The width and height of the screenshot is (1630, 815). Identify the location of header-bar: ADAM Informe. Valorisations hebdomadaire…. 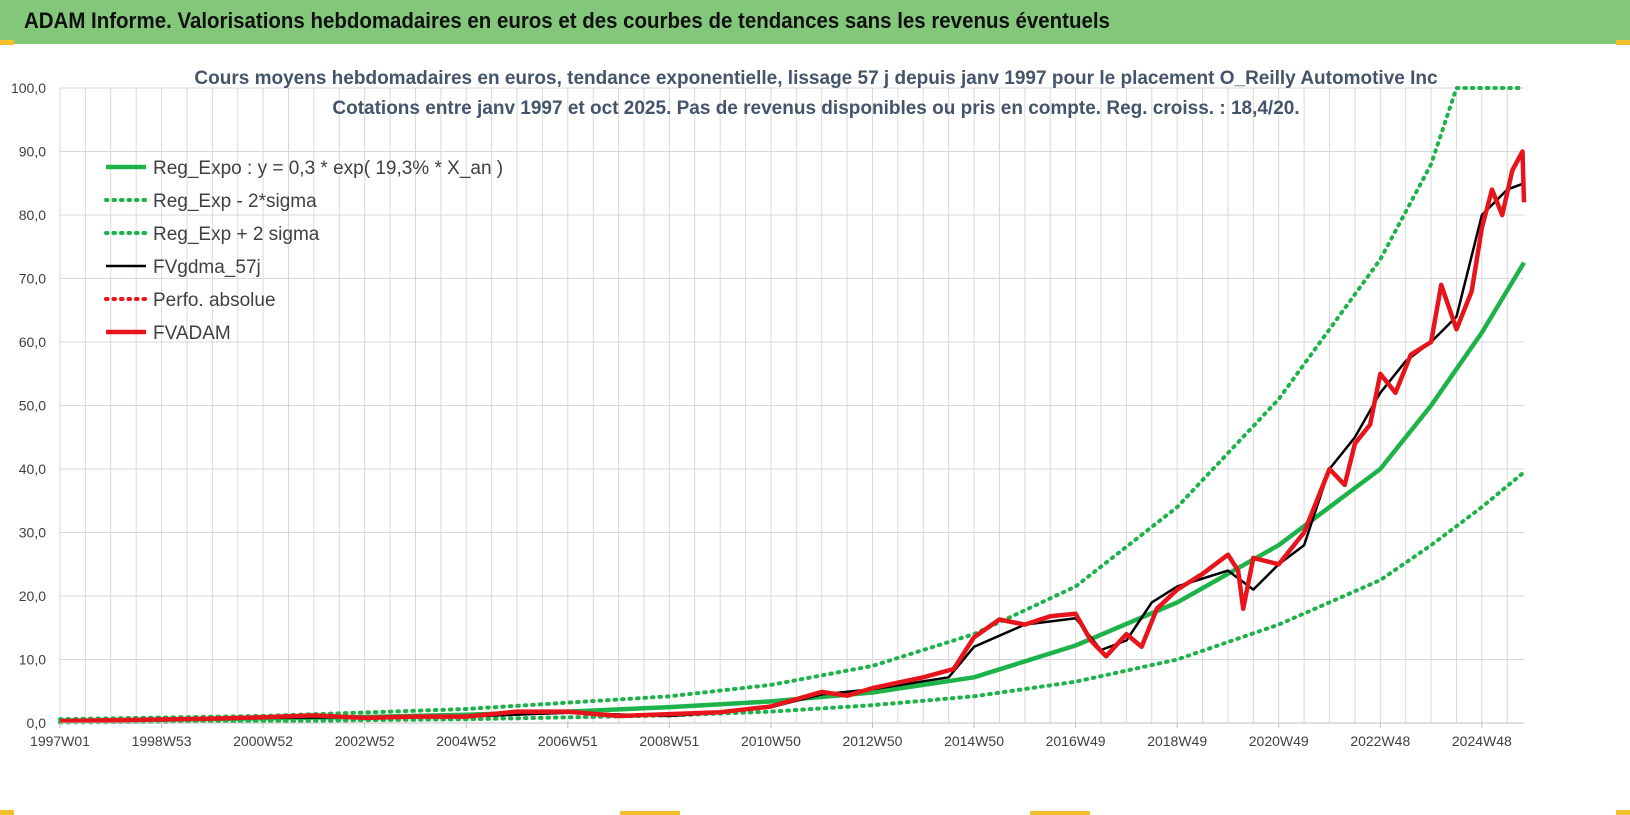
(815, 22).